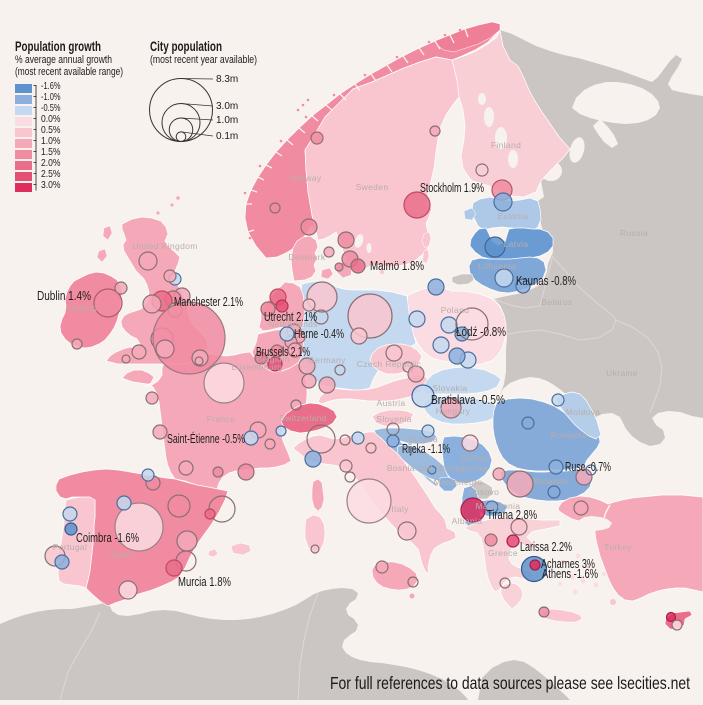 Image resolution: width=703 pixels, height=705 pixels. Describe the element at coordinates (51, 108) in the screenshot. I see `svg-text: -0.5%` at that location.